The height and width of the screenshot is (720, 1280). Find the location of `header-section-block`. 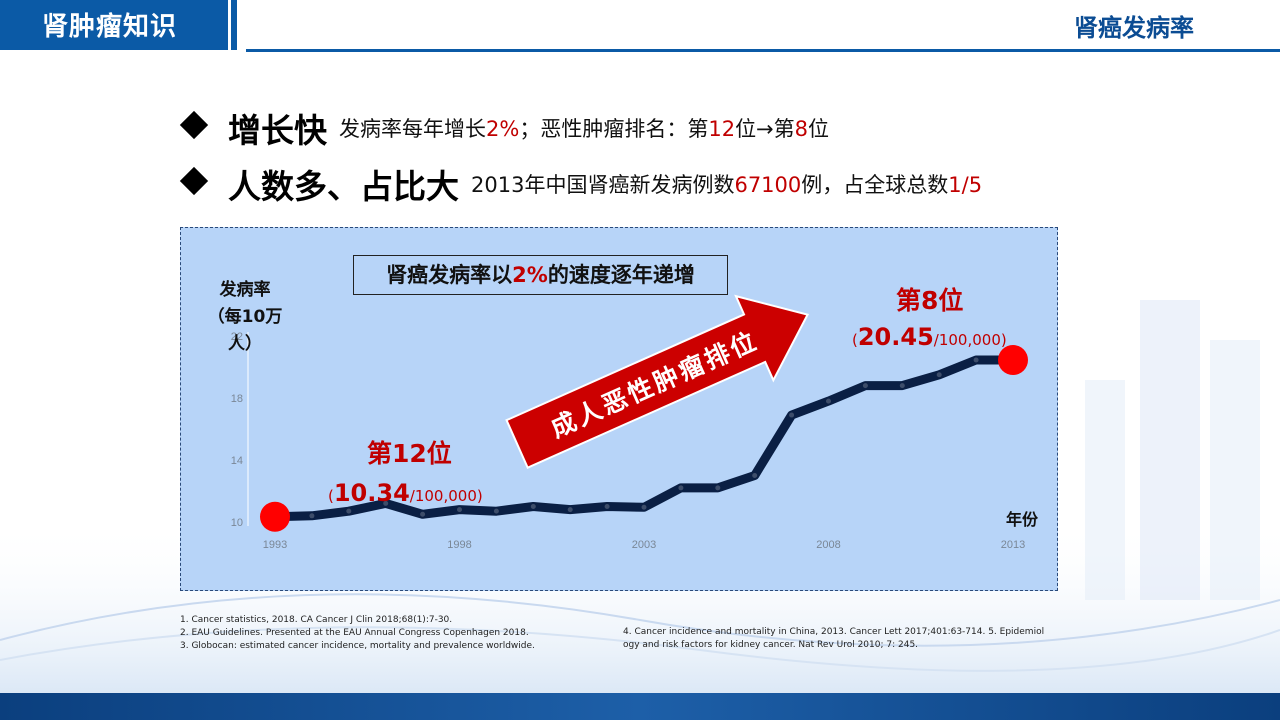

header-section-block is located at coordinates (114, 25).